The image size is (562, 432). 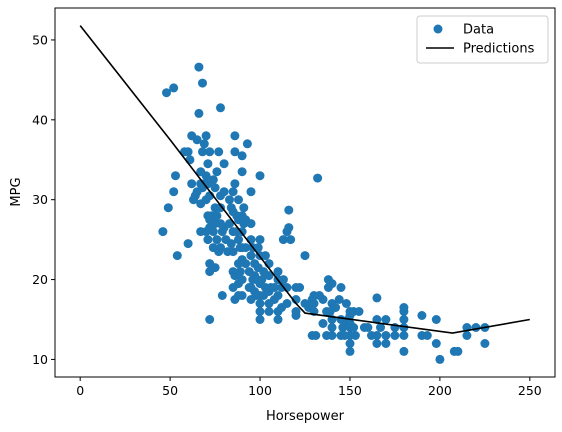 I want to click on x-tick-label: 150, so click(x=350, y=390).